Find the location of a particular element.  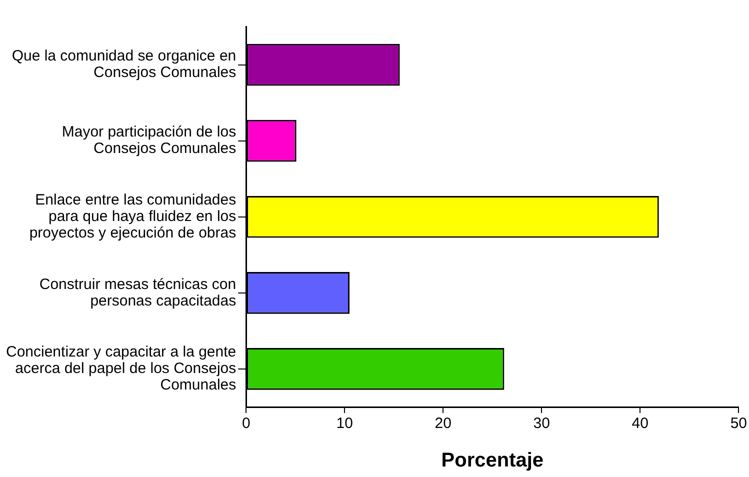

x-tick-label: 10 is located at coordinates (344, 423).